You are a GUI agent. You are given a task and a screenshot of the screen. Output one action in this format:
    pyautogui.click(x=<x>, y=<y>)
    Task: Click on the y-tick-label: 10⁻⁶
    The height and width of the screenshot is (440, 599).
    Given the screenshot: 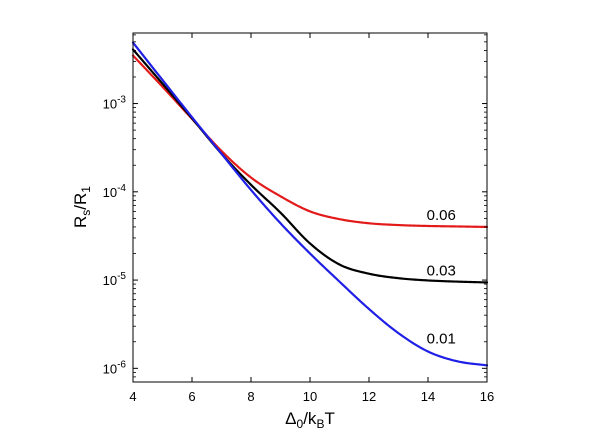 What is the action you would take?
    pyautogui.click(x=115, y=367)
    